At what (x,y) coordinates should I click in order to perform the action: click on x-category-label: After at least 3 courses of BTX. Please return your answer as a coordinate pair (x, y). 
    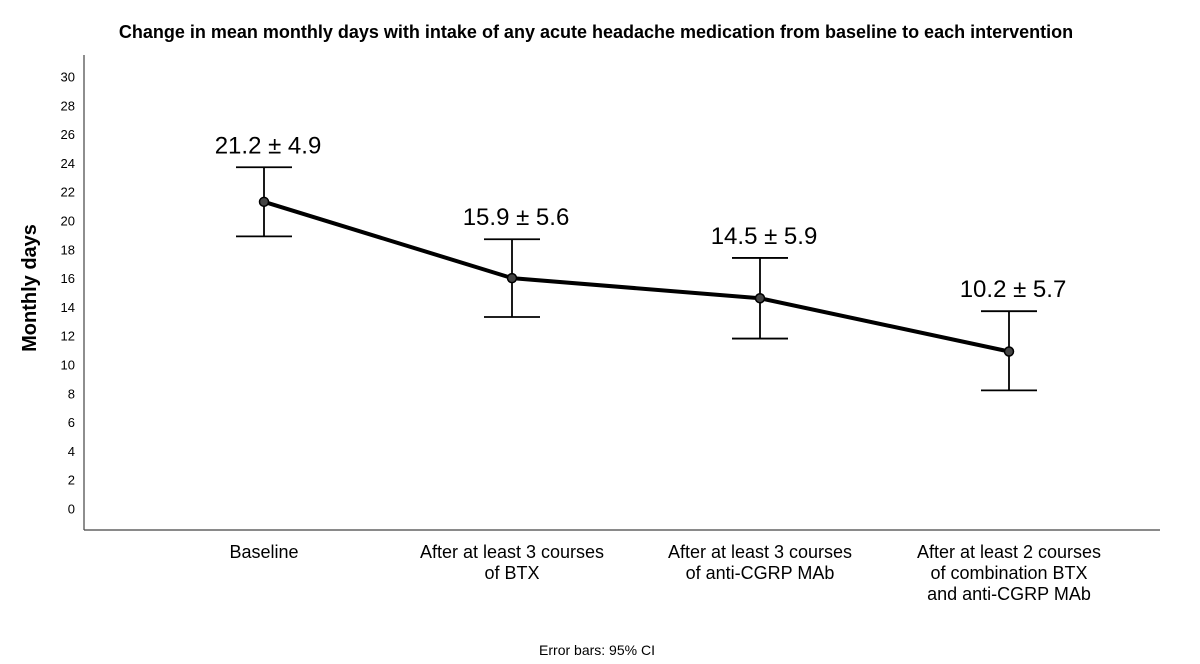
    Looking at the image, I should click on (512, 562).